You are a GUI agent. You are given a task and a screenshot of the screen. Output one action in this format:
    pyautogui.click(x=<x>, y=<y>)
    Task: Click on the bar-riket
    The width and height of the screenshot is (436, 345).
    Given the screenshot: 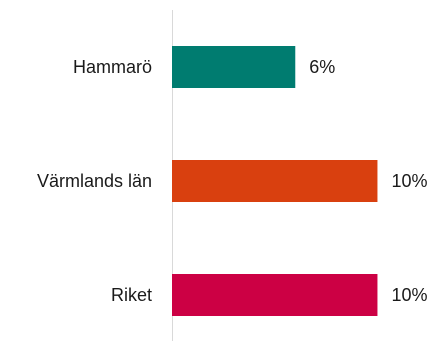 What is the action you would take?
    pyautogui.click(x=275, y=295)
    